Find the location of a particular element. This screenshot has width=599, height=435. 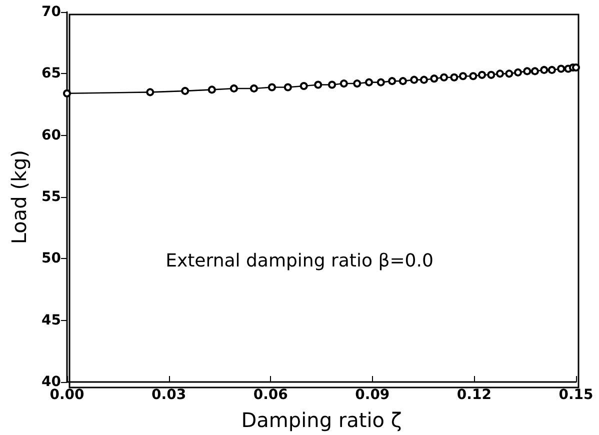

y-tick-label: 65 is located at coordinates (51, 74).